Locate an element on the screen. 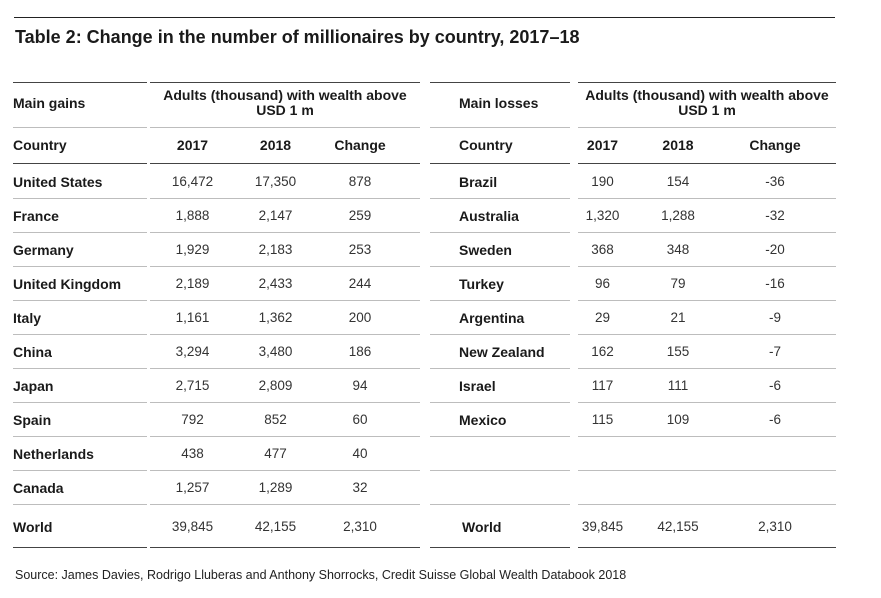 The height and width of the screenshot is (598, 881). gains-row-country: Spain is located at coordinates (32, 420).